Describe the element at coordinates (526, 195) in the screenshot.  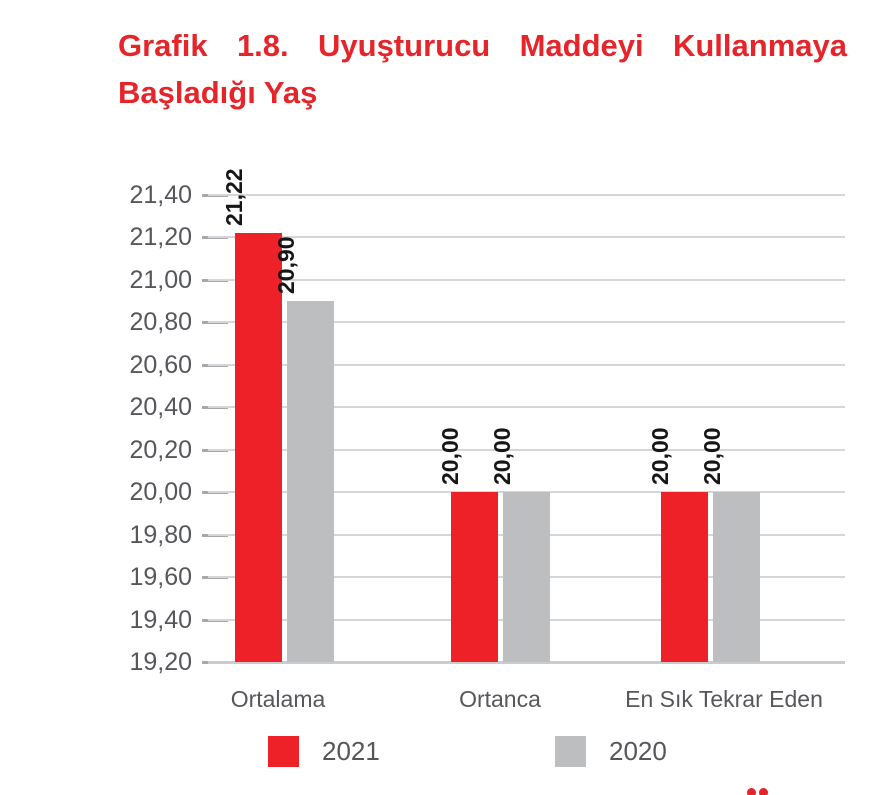
I see `gridline-21,40` at that location.